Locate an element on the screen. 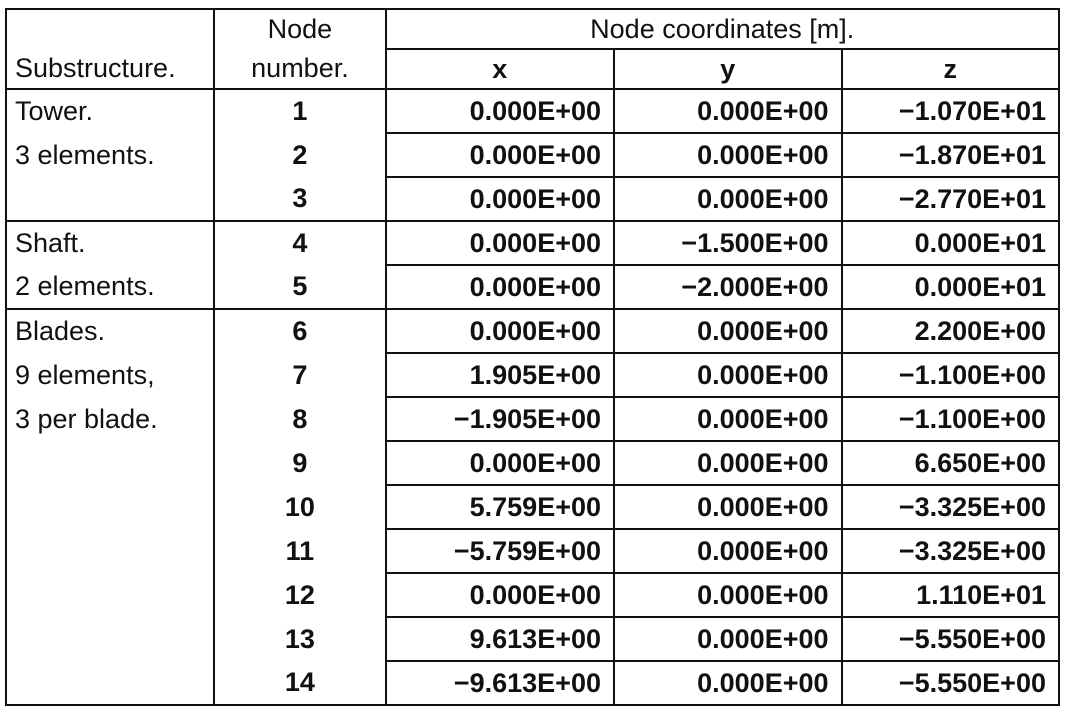 The image size is (1068, 711). node-number: 12 is located at coordinates (300, 595).